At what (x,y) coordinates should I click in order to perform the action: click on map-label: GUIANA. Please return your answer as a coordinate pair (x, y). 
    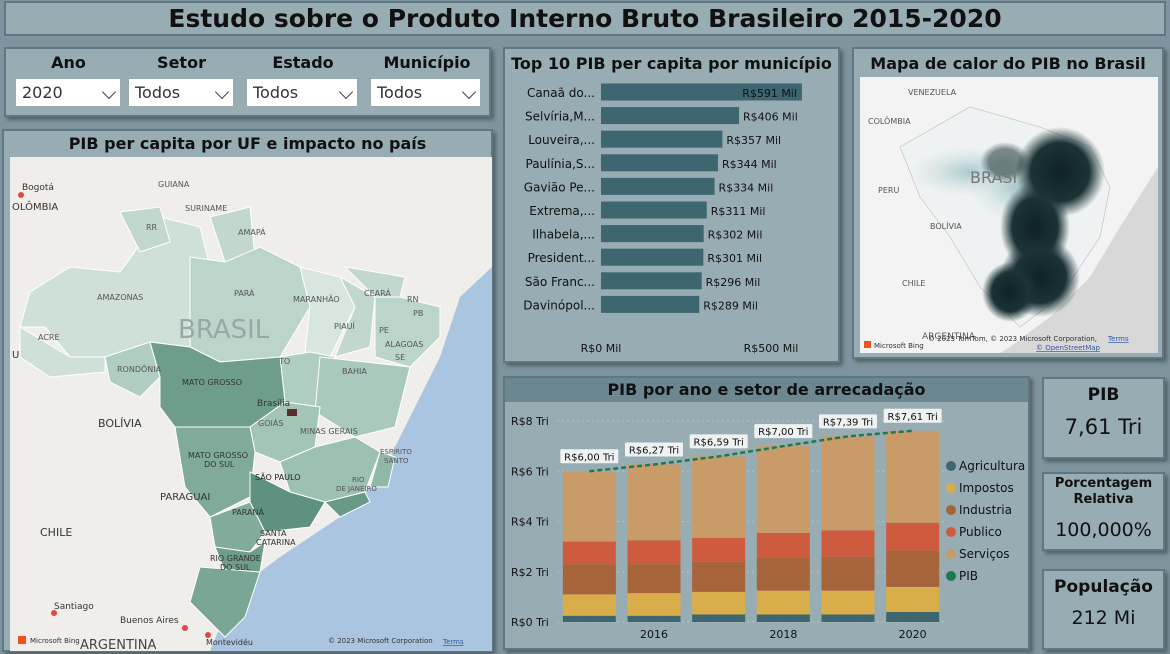
    Looking at the image, I should click on (174, 184).